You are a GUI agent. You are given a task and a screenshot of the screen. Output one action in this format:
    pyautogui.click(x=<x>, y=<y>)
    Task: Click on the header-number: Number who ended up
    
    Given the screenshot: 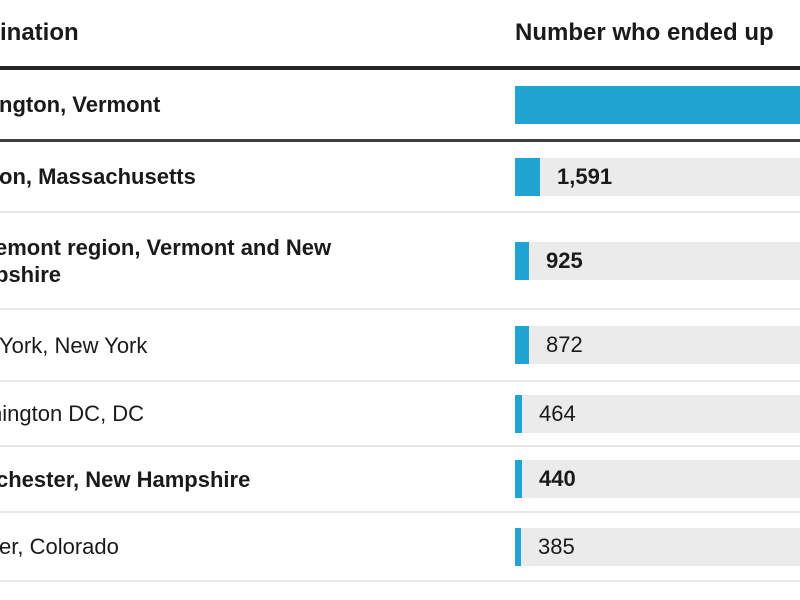 What is the action you would take?
    pyautogui.click(x=644, y=32)
    